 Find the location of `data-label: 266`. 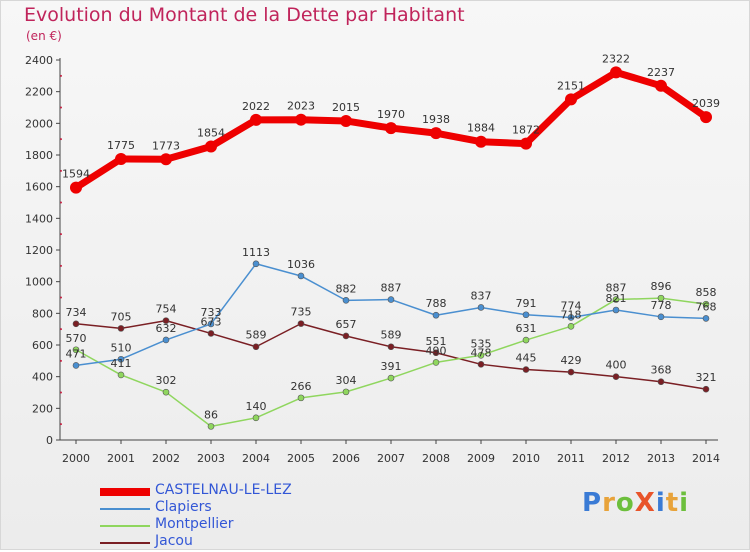

data-label: 266 is located at coordinates (301, 386).